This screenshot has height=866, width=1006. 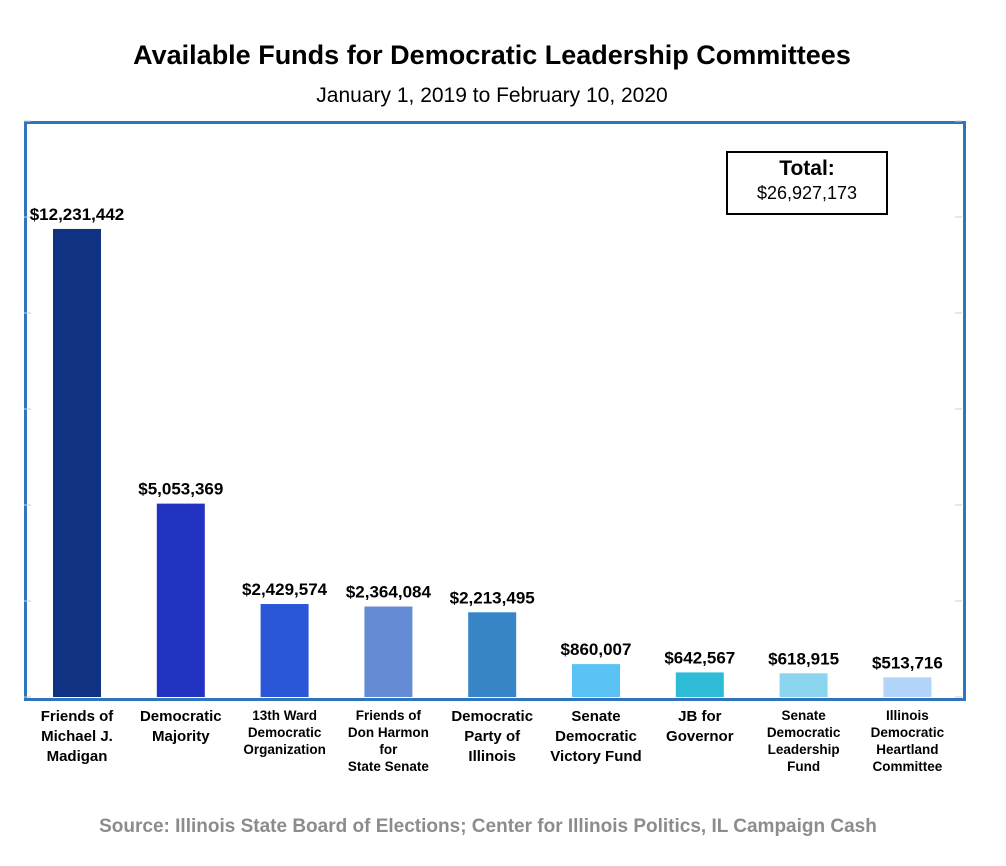 What do you see at coordinates (180, 489) in the screenshot?
I see `bar-value-label: $5,053,369` at bounding box center [180, 489].